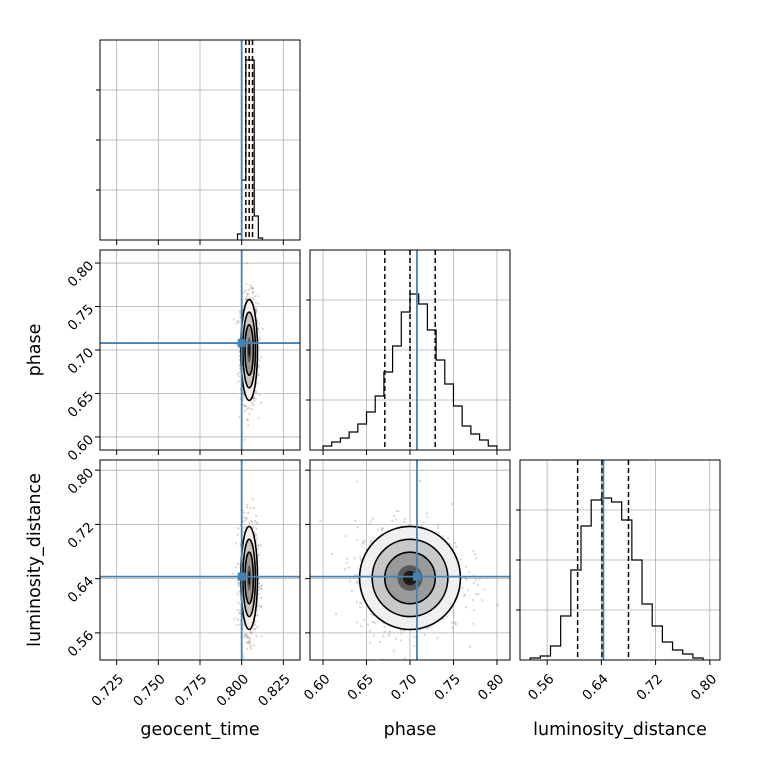  Describe the element at coordinates (360, 687) in the screenshot. I see `xtick-label-phase-1: 0.65` at that location.